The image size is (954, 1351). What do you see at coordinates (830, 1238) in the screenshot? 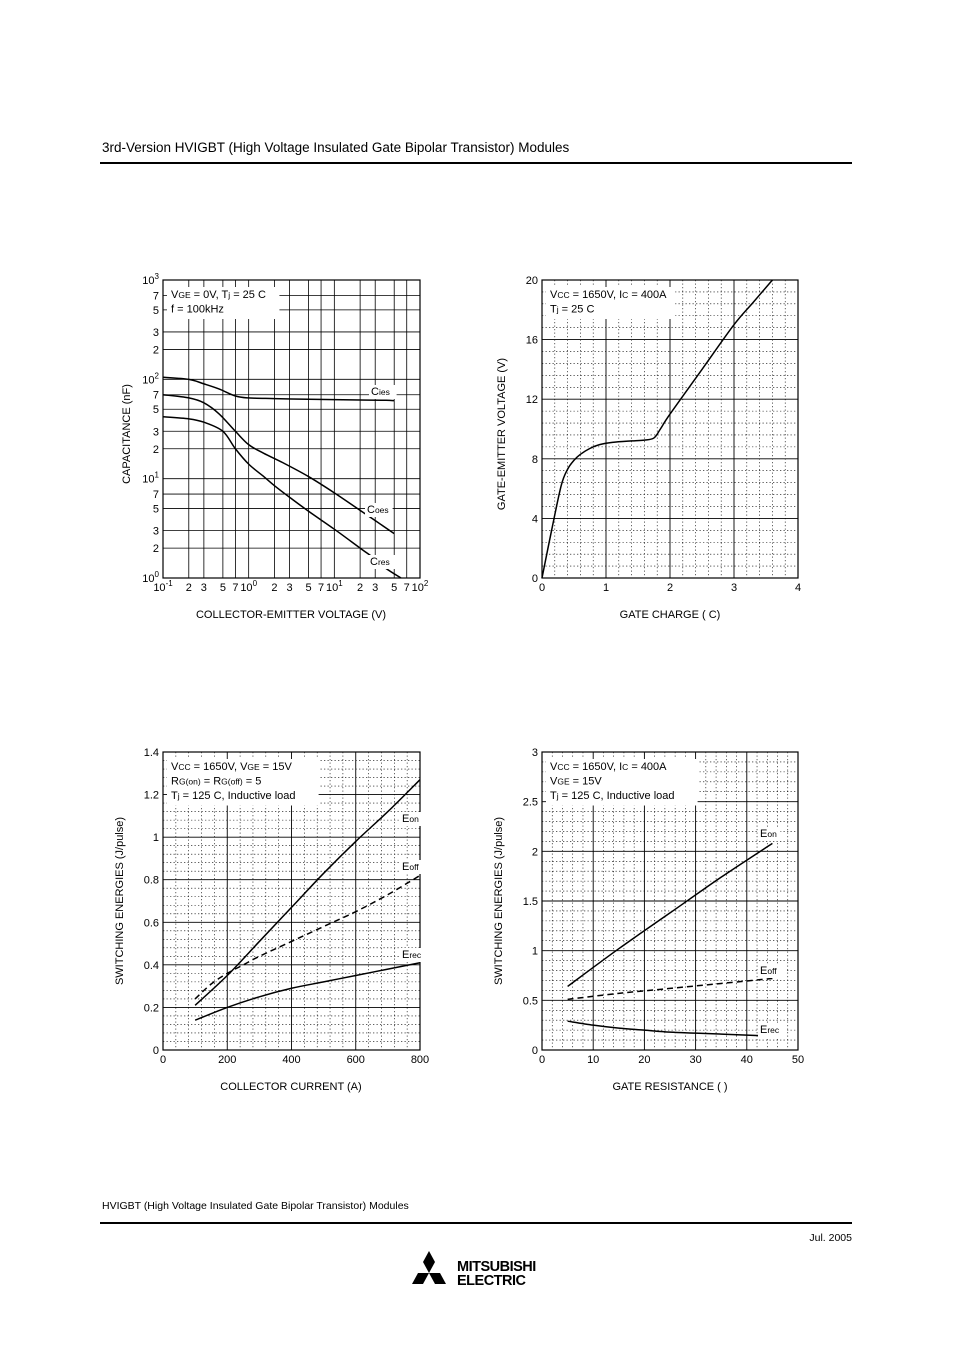
I see `footer-date: Jul. 2005` at bounding box center [830, 1238].